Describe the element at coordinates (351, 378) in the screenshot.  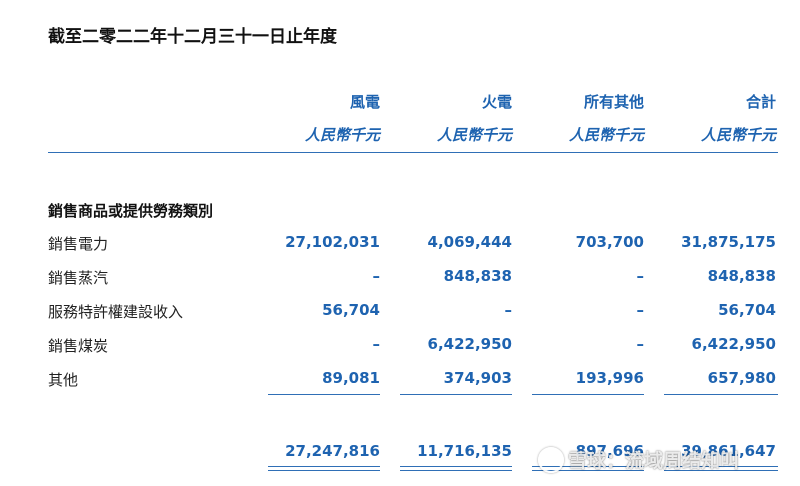
I see `table-cell: 89,081` at that location.